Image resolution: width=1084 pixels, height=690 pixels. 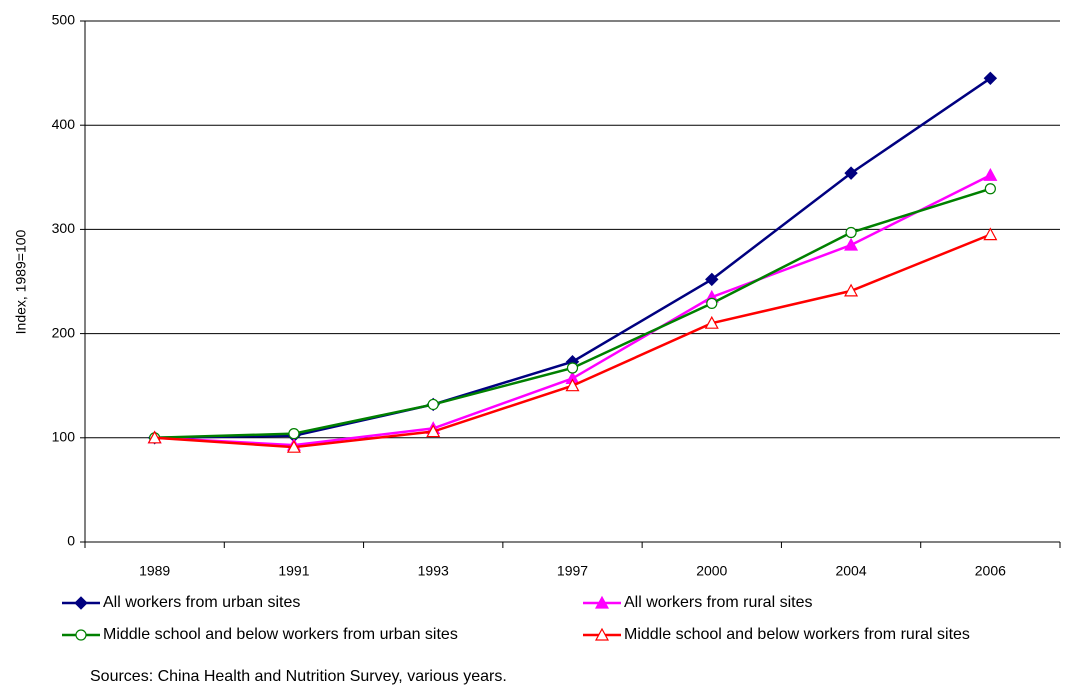 I want to click on x-tick-label: 1991, so click(x=293, y=571).